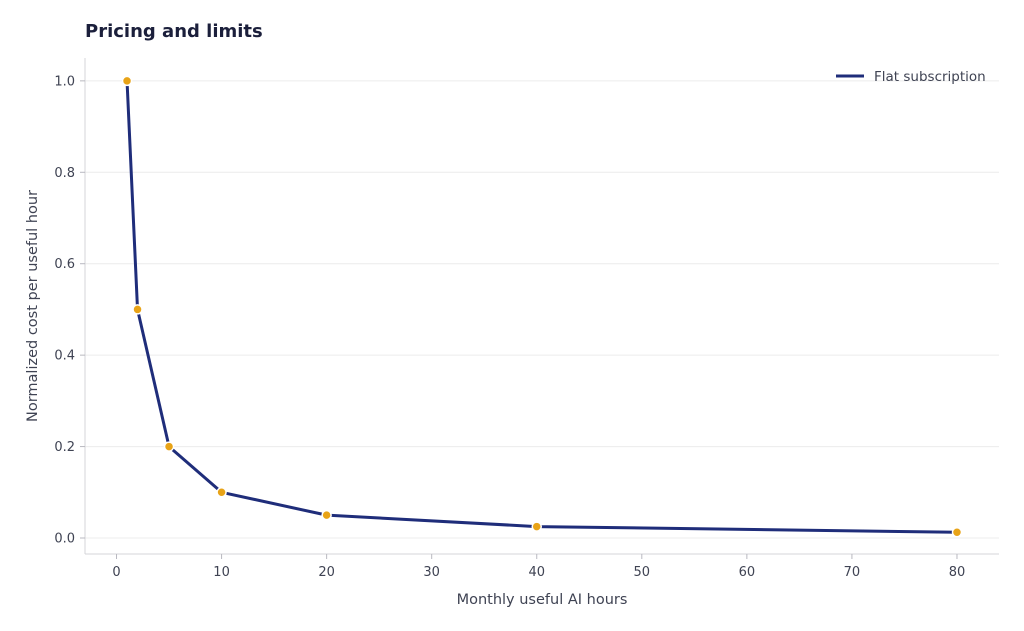  What do you see at coordinates (33, 306) in the screenshot?
I see `y-axis-label: Normalized cost per useful hour` at bounding box center [33, 306].